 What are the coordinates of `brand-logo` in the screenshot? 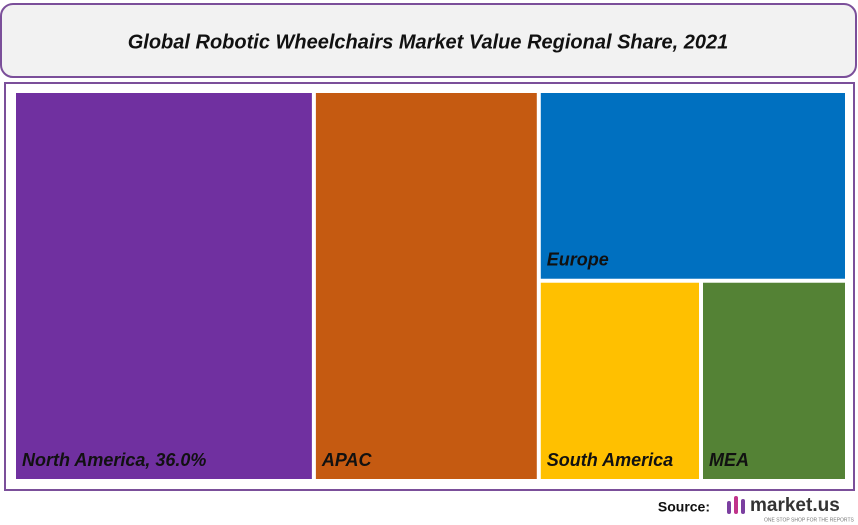 It's located at (736, 505).